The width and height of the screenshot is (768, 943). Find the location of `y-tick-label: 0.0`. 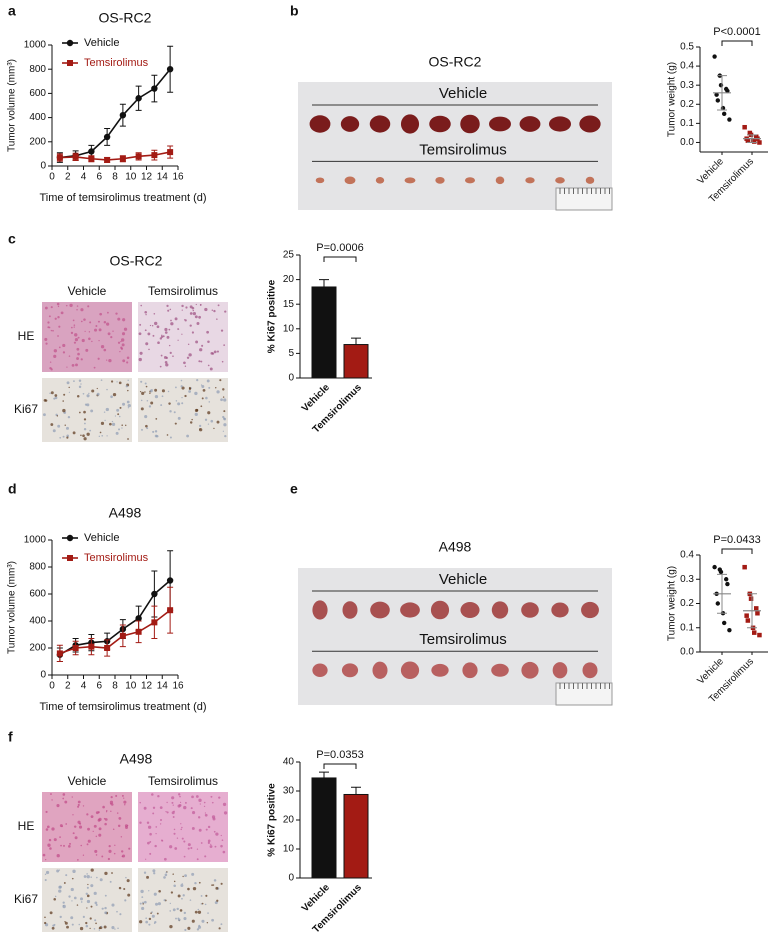

y-tick-label: 0.0 is located at coordinates (687, 652).